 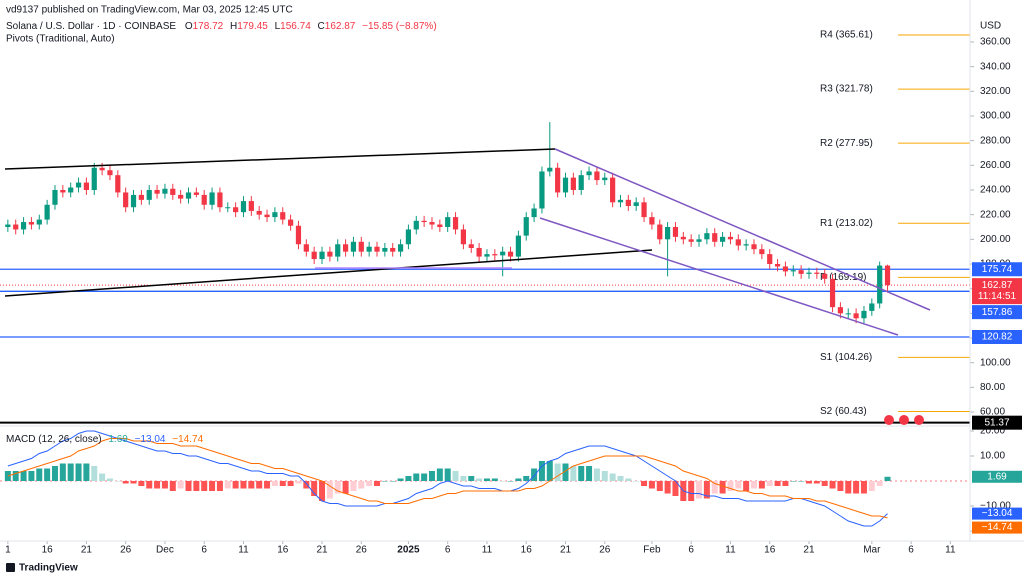 I want to click on event-icons, so click(x=904, y=420).